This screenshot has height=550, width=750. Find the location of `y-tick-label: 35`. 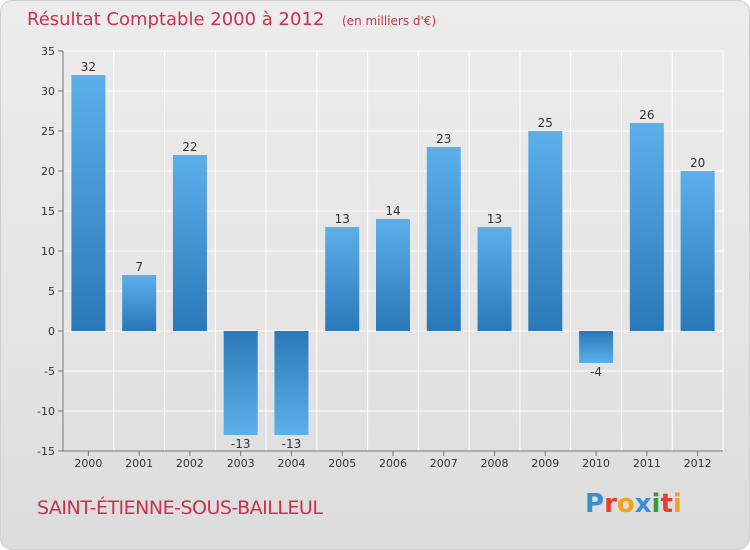

y-tick-label: 35 is located at coordinates (48, 51).